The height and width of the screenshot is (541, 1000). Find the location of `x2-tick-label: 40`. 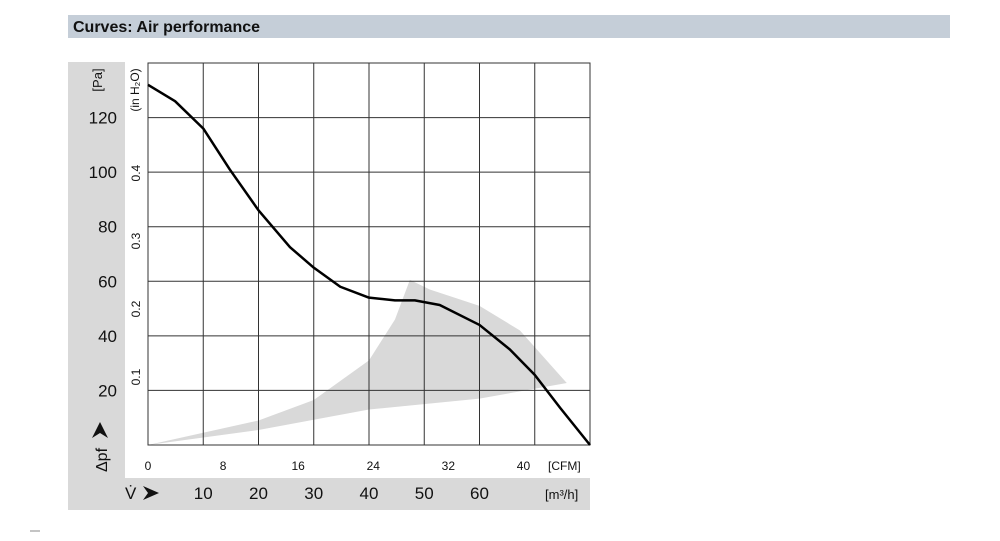

x2-tick-label: 40 is located at coordinates (524, 466).